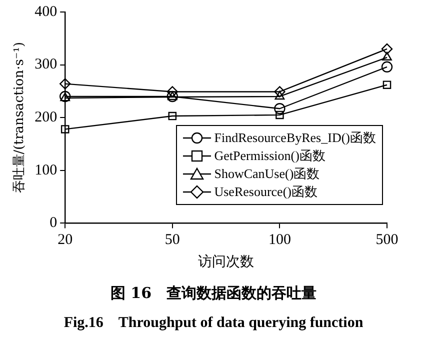 The width and height of the screenshot is (427, 346). I want to click on legend-label: FindResourceByRes_ID()函数, so click(295, 138).